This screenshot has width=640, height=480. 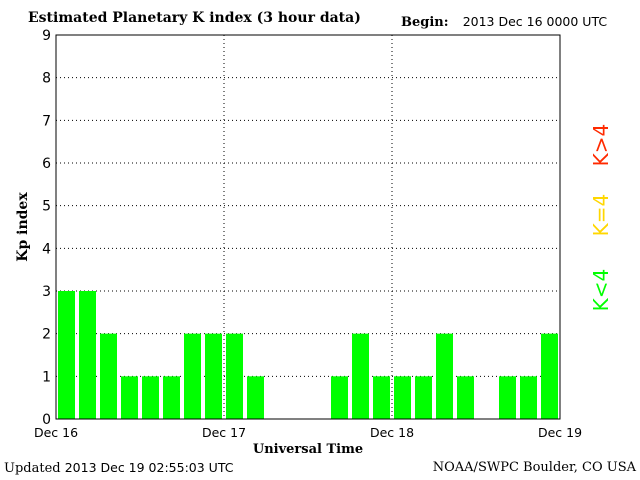 What do you see at coordinates (224, 432) in the screenshot?
I see `x-tick-label: Dec 17` at bounding box center [224, 432].